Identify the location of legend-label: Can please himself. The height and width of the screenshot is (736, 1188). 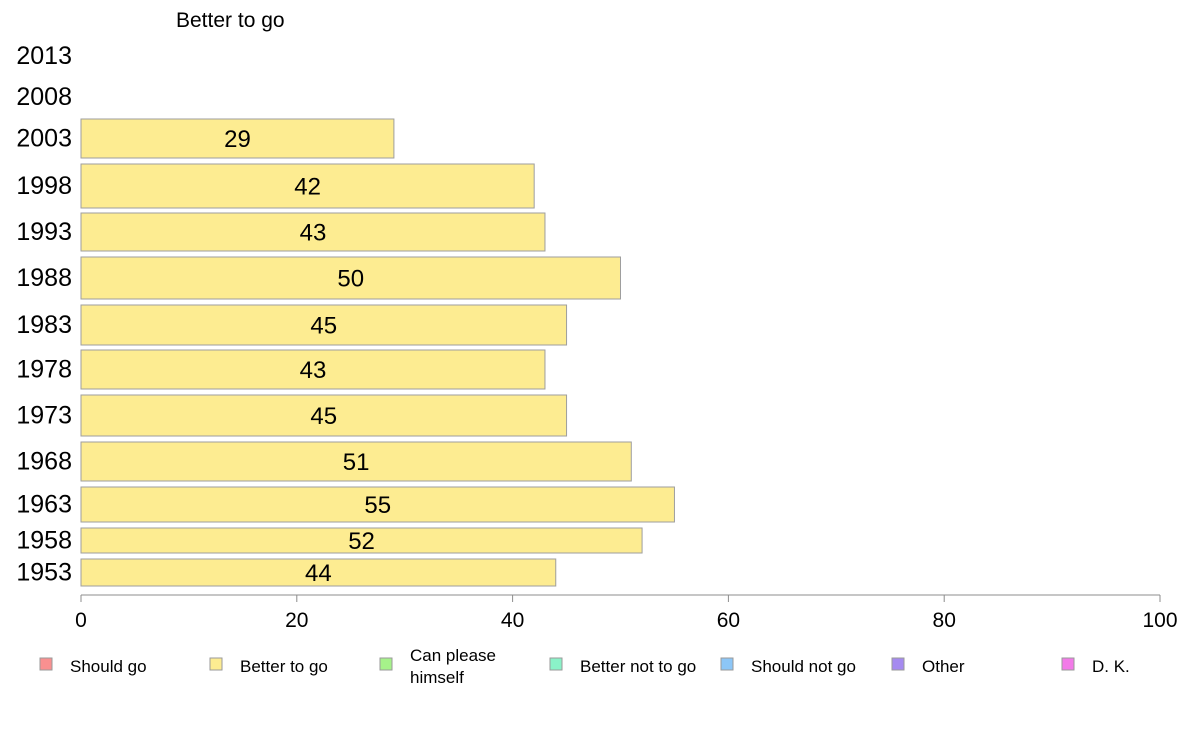
(453, 666).